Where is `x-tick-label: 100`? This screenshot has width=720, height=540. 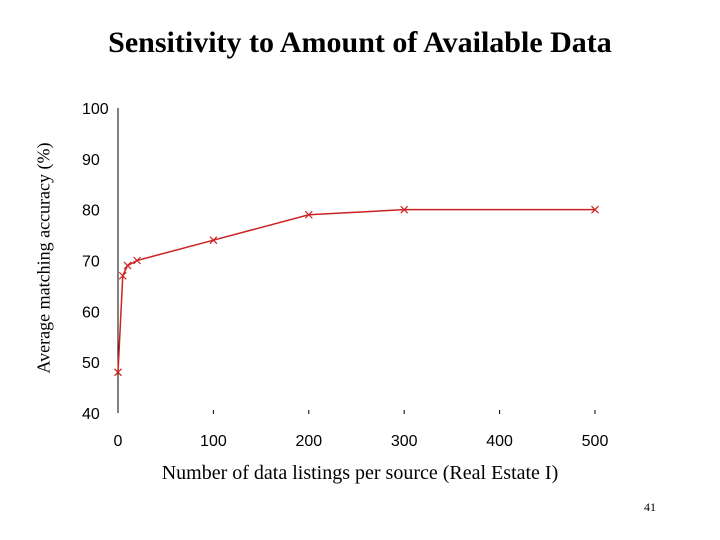 x-tick-label: 100 is located at coordinates (213, 441).